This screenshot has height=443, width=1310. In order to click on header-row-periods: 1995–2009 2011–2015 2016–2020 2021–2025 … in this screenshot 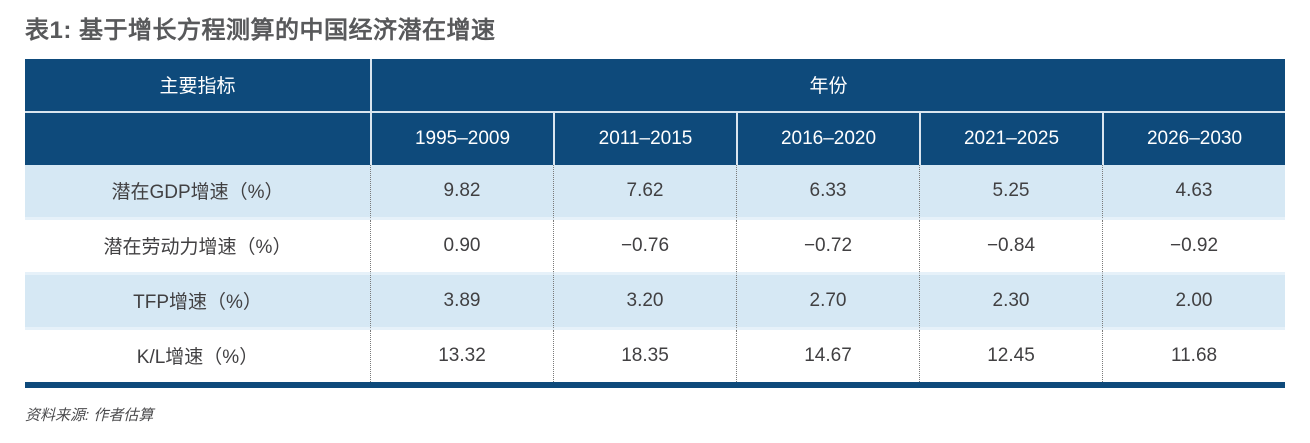, I will do `click(655, 137)`.